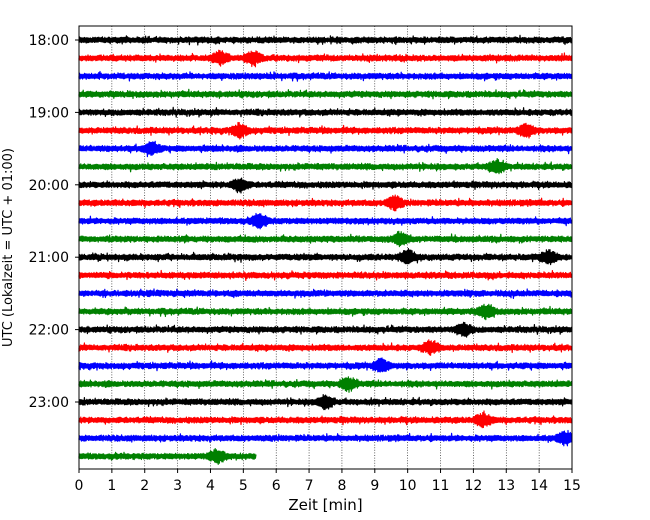 The image size is (650, 520). Describe the element at coordinates (111, 486) in the screenshot. I see `x-tick-label: 1` at that location.